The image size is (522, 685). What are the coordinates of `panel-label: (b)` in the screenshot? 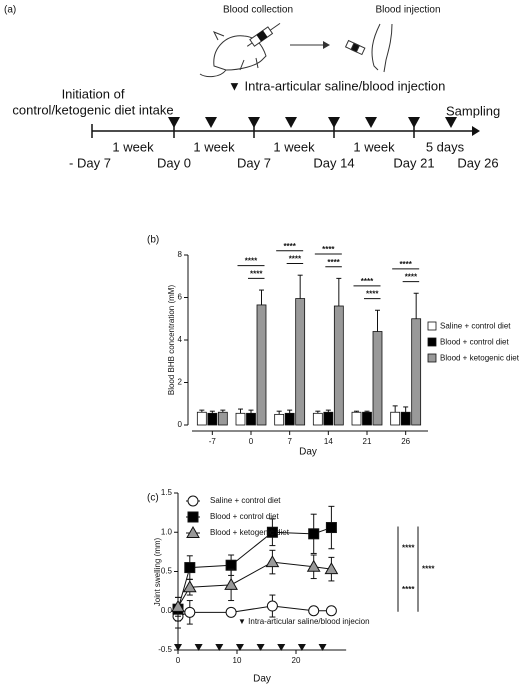 It's located at (153, 240).